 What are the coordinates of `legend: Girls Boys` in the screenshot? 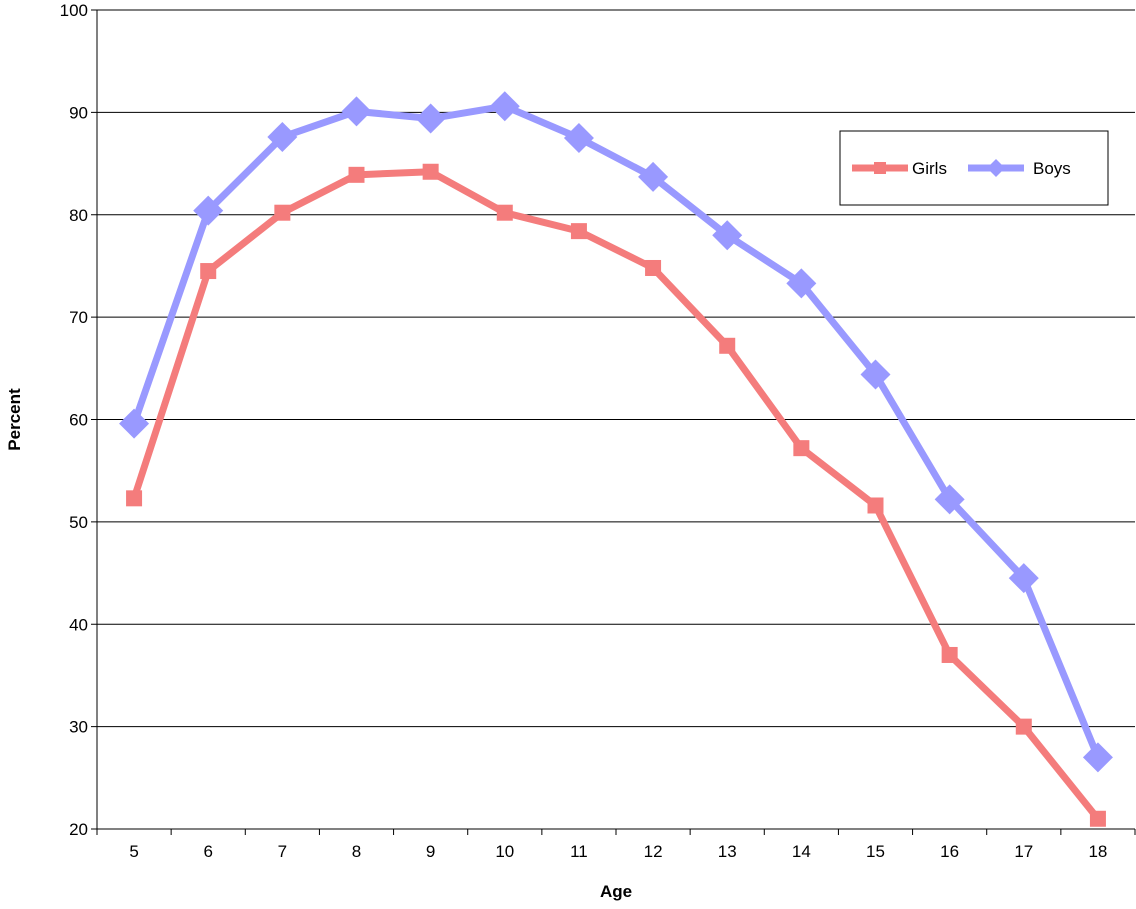 It's located at (974, 168).